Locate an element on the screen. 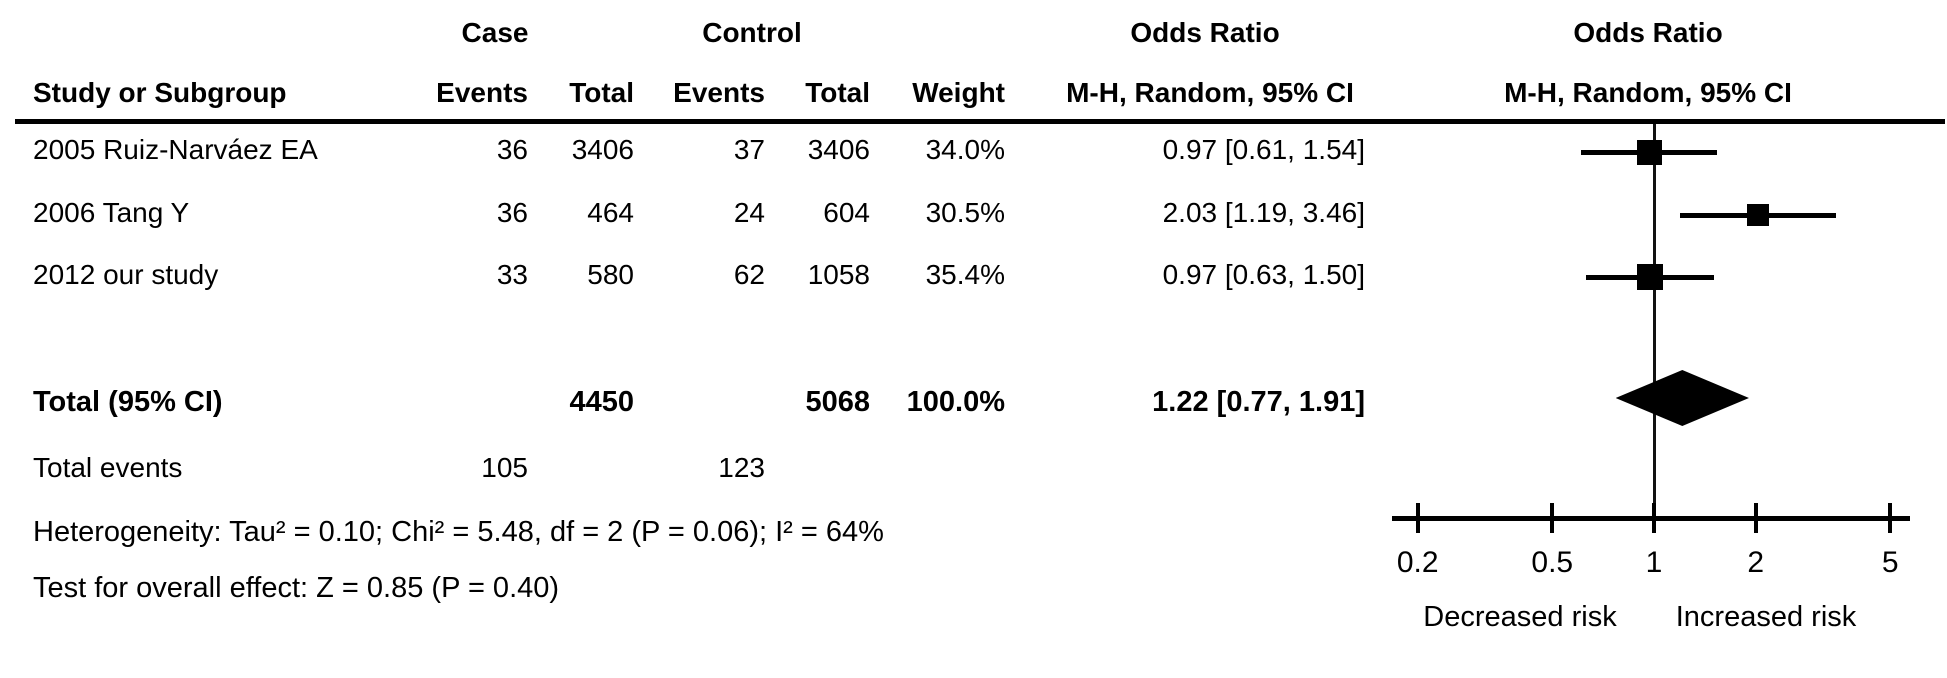 This screenshot has width=1947, height=678. group-header-odds-ratio: Odds Ratio is located at coordinates (1205, 32).